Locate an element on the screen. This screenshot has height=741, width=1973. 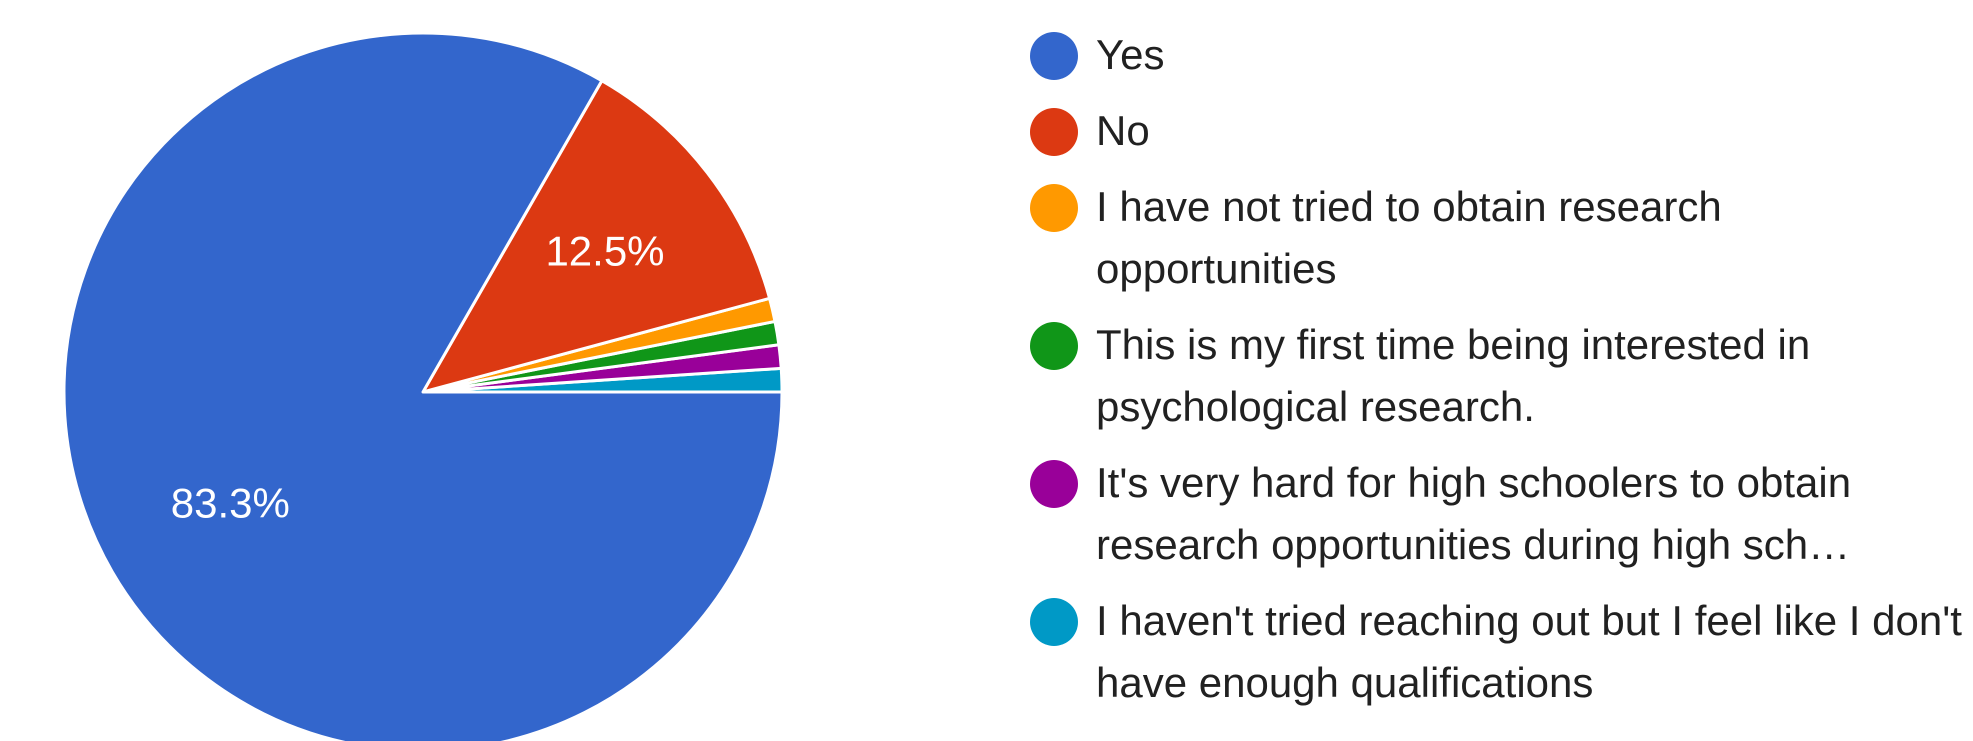
legend-item-yes: Yes is located at coordinates (1501, 58).